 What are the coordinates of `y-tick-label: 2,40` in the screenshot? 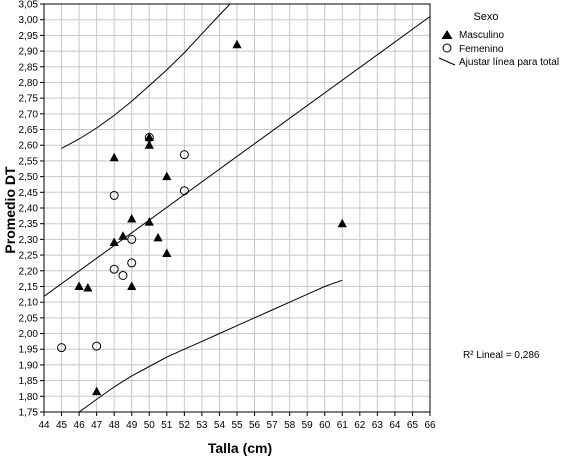 It's located at (29, 209).